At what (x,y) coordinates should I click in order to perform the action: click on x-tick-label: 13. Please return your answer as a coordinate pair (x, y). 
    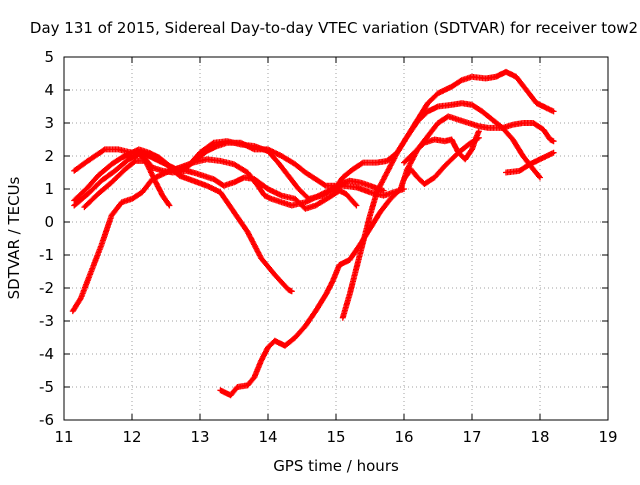
    Looking at the image, I should click on (199, 437).